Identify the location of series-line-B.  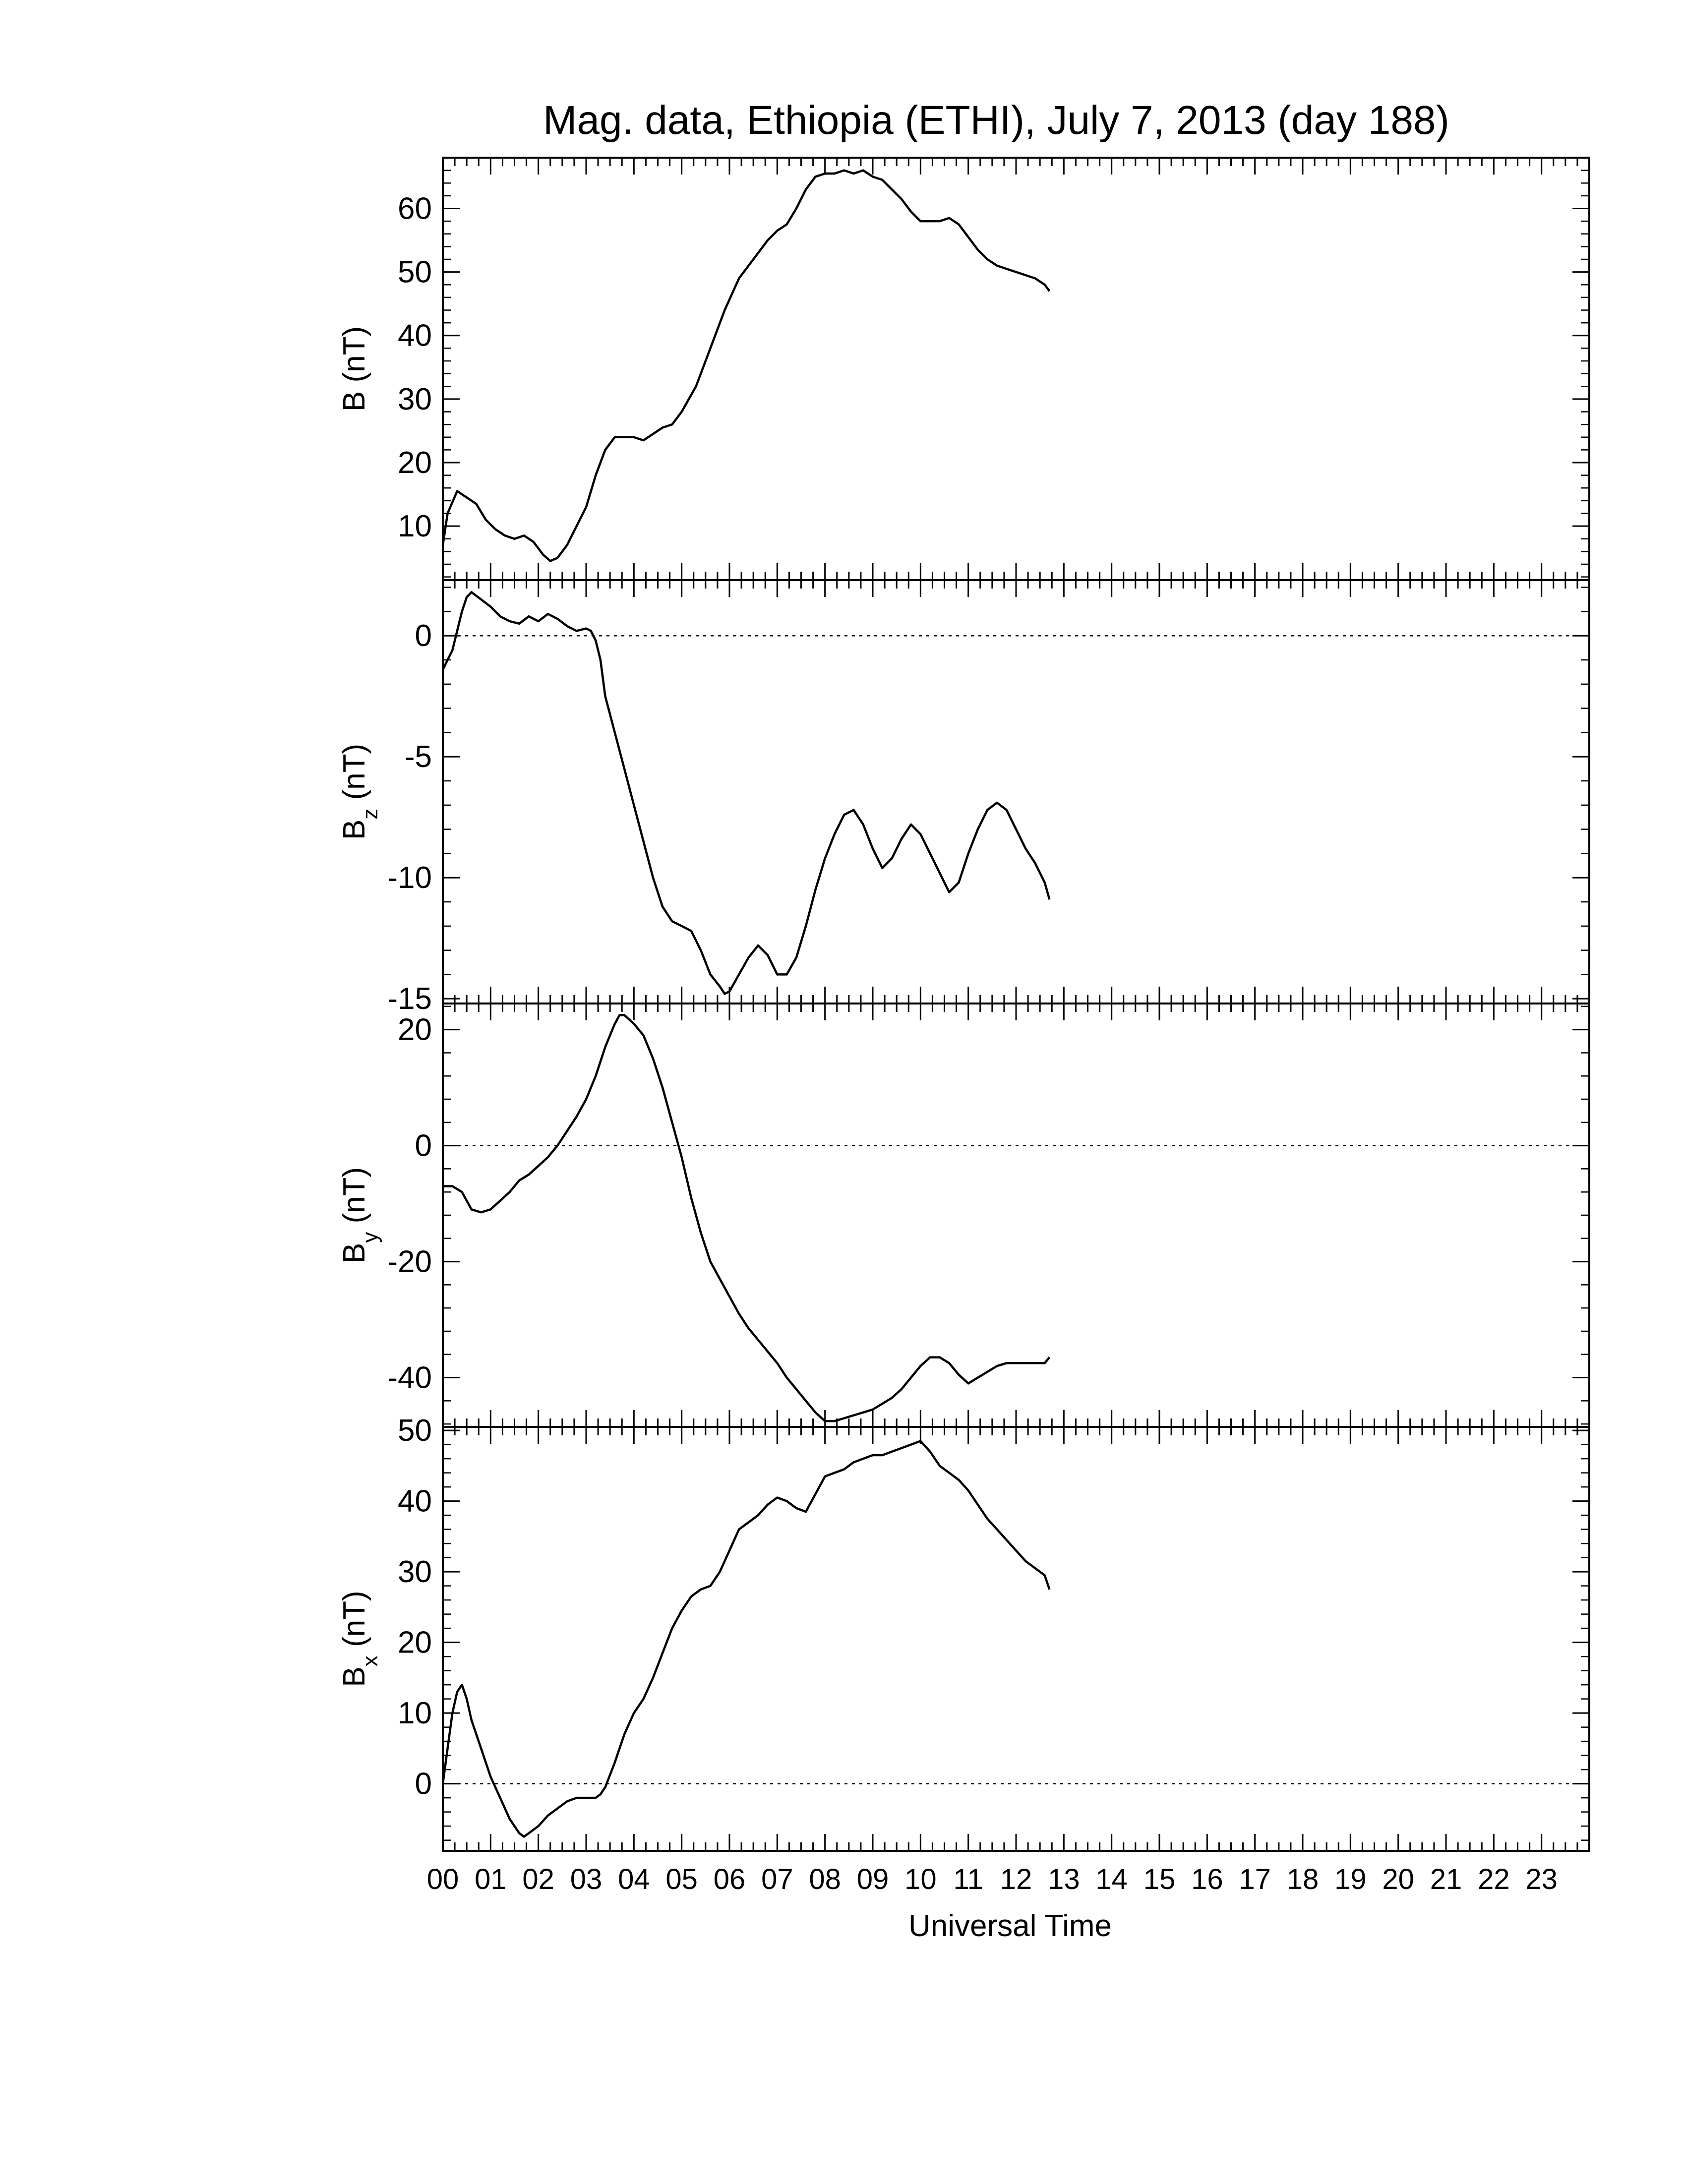
(746, 365).